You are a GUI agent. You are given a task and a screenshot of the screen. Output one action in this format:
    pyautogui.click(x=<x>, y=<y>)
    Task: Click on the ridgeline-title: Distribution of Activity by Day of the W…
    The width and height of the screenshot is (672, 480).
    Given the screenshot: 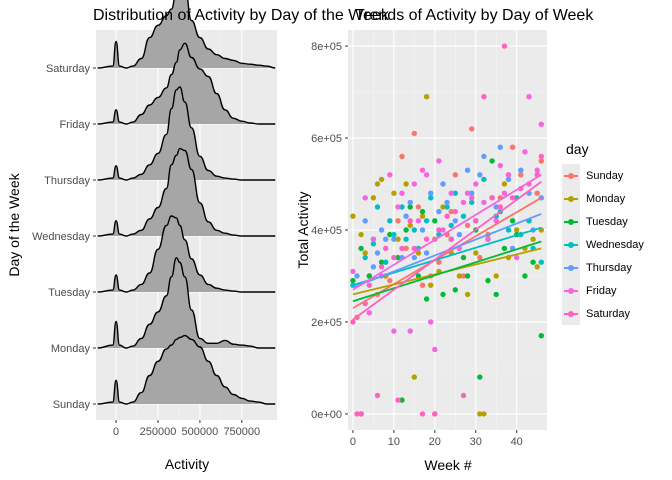 What is the action you would take?
    pyautogui.click(x=241, y=15)
    